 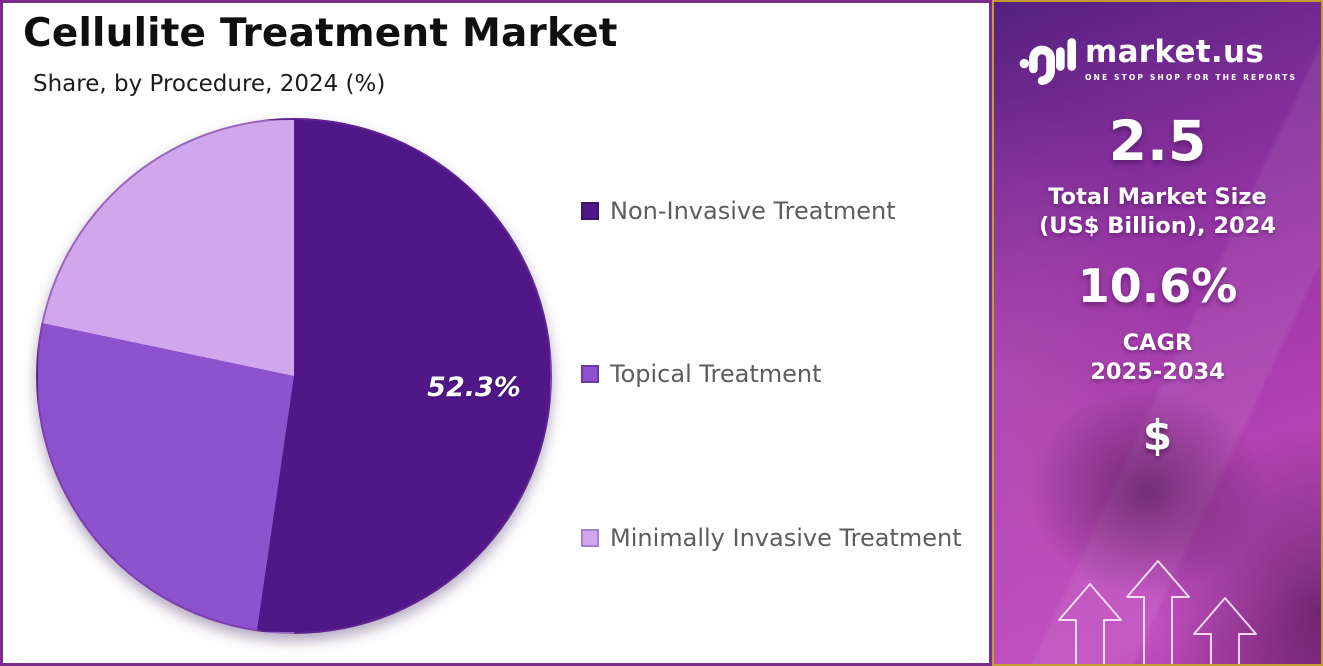 I want to click on brand-logo-text: market.us ONE STOP SHOP FOR THE REPORTS, so click(x=1191, y=57).